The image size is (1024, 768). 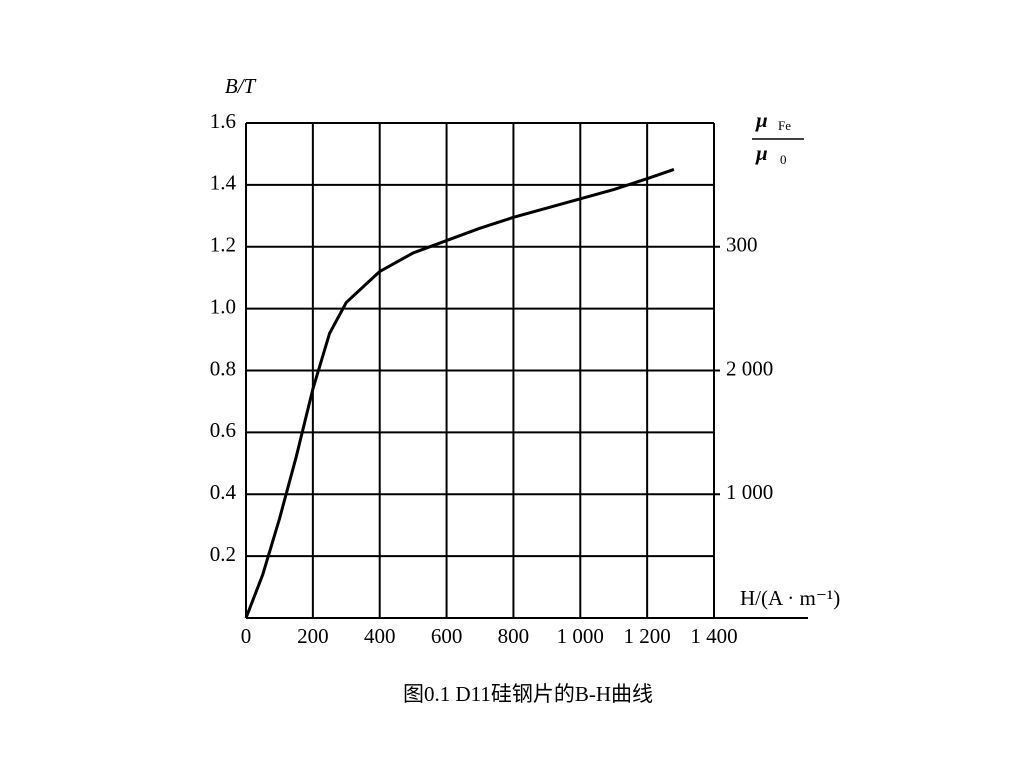 What do you see at coordinates (761, 153) in the screenshot?
I see `denominator-symbol: μ` at bounding box center [761, 153].